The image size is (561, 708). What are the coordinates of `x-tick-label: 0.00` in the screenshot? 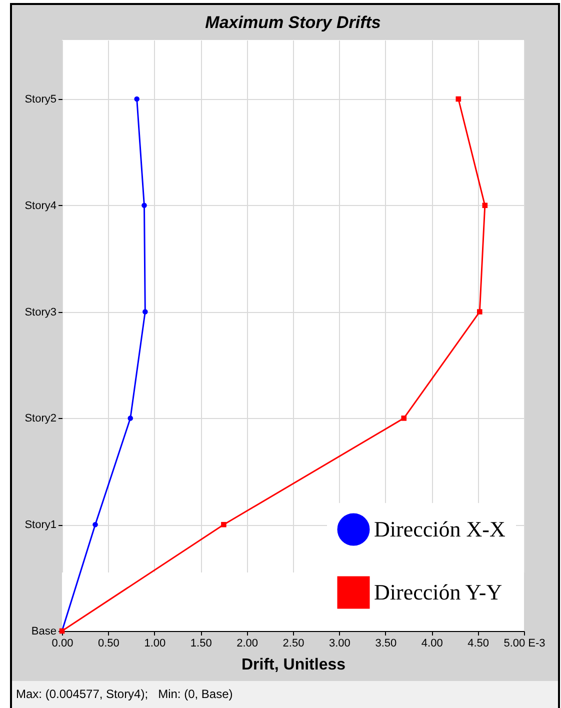 It's located at (63, 644).